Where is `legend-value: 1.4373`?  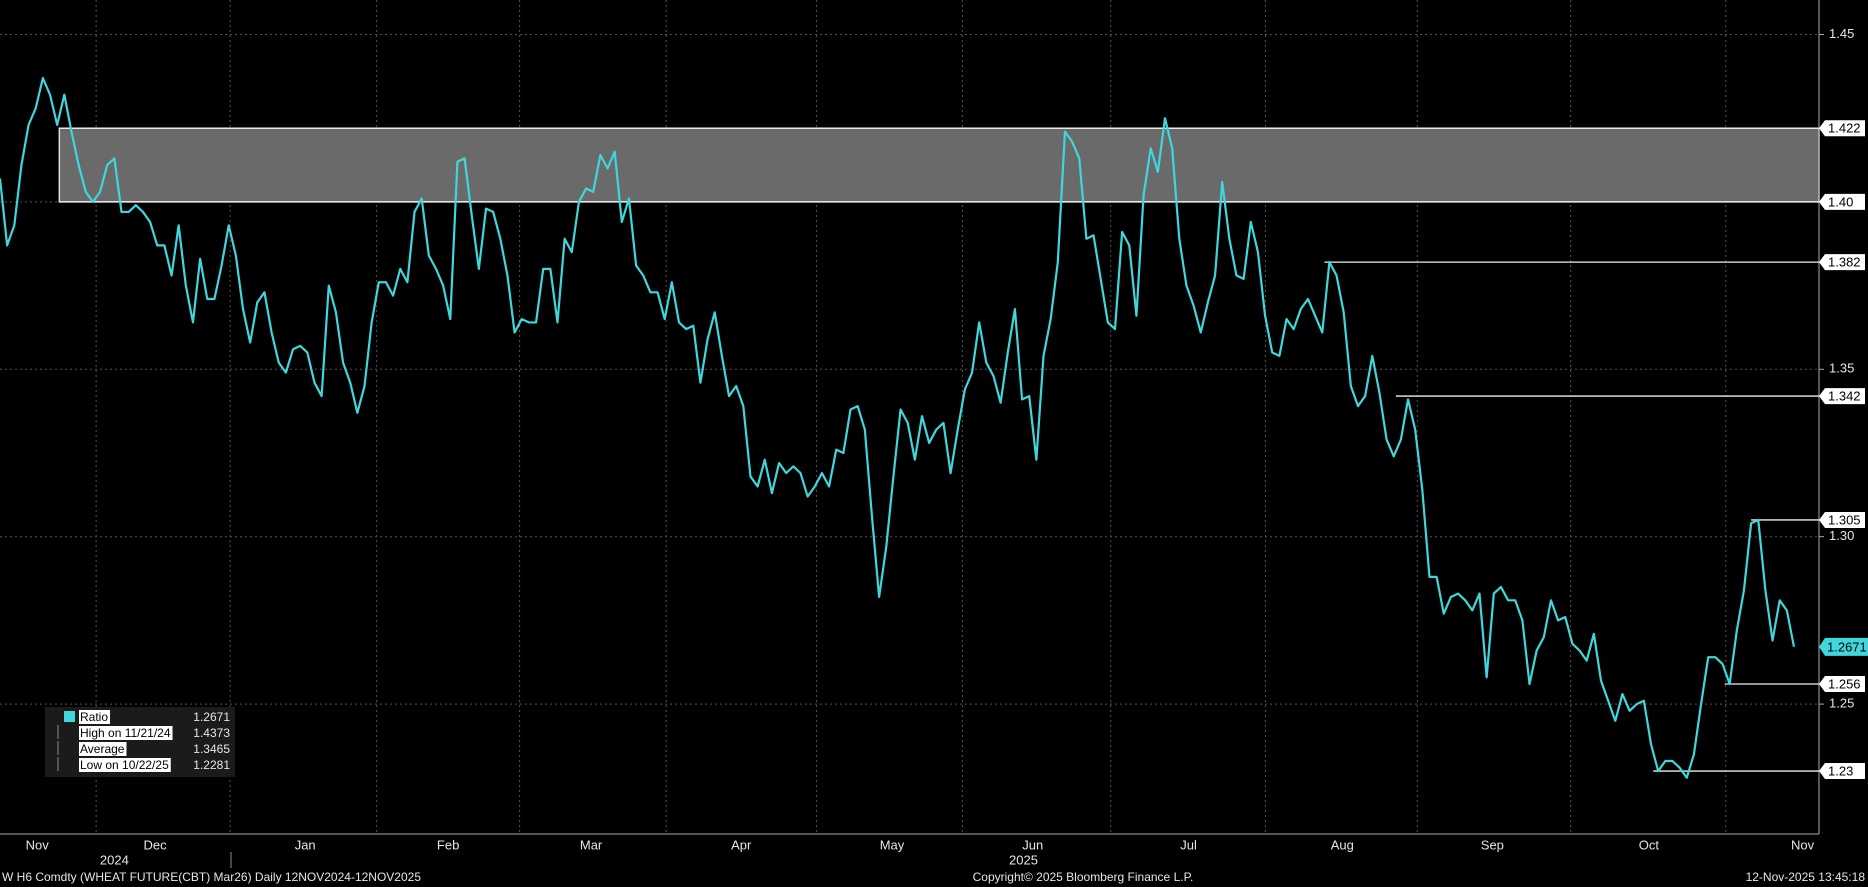
legend-value: 1.4373 is located at coordinates (211, 733).